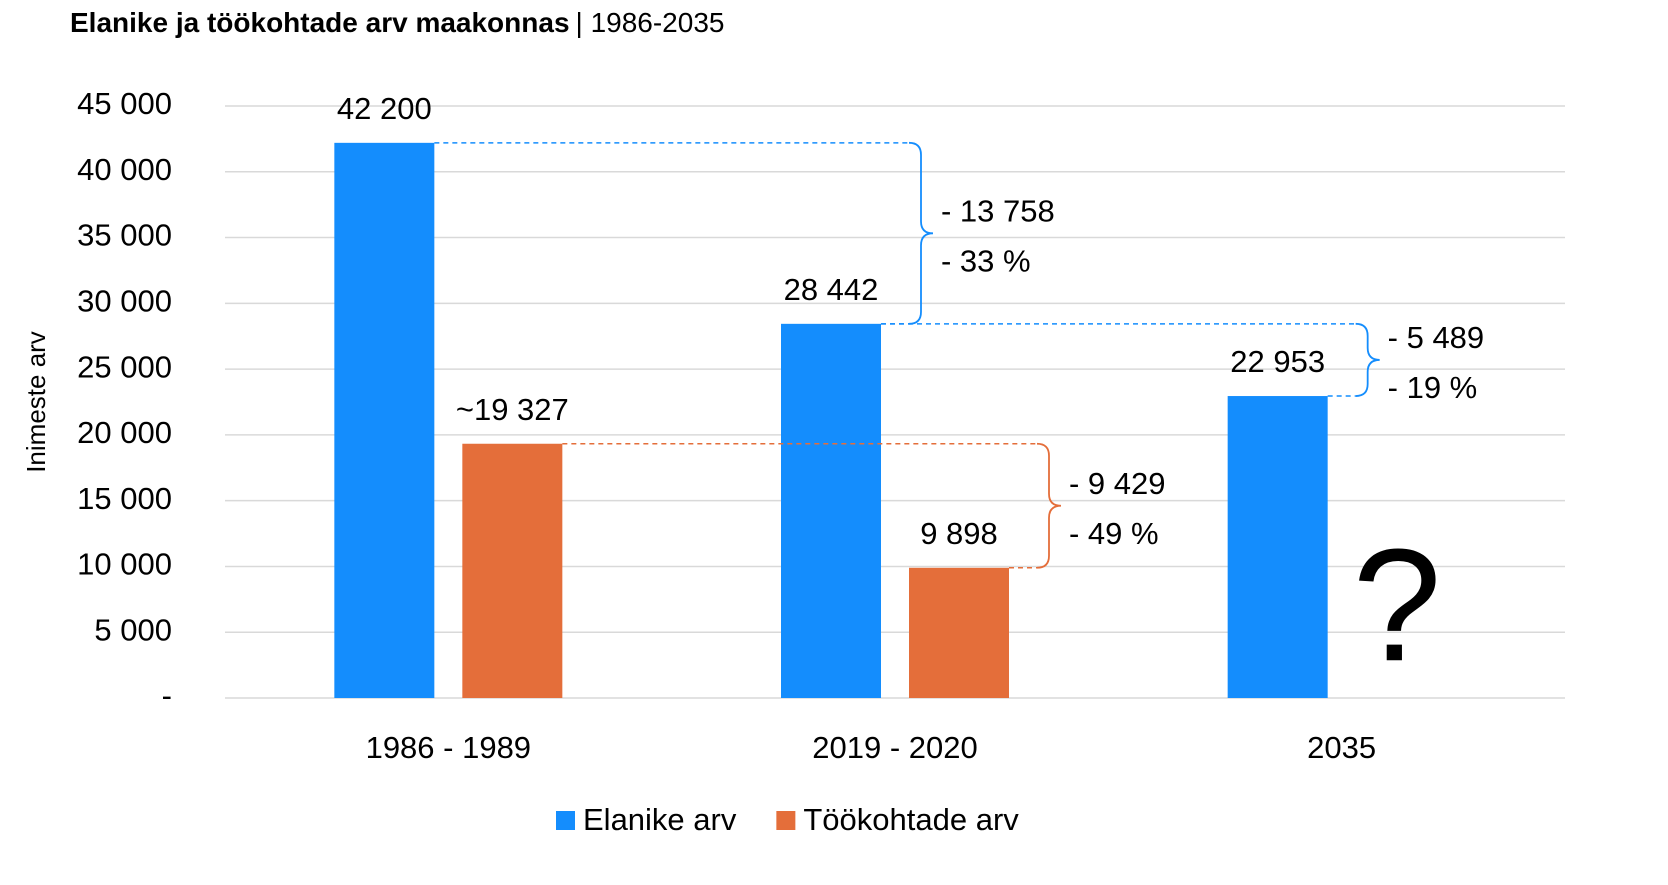  What do you see at coordinates (320, 22) in the screenshot?
I see `title: Elanike ja töökohtade arv maakonnas` at bounding box center [320, 22].